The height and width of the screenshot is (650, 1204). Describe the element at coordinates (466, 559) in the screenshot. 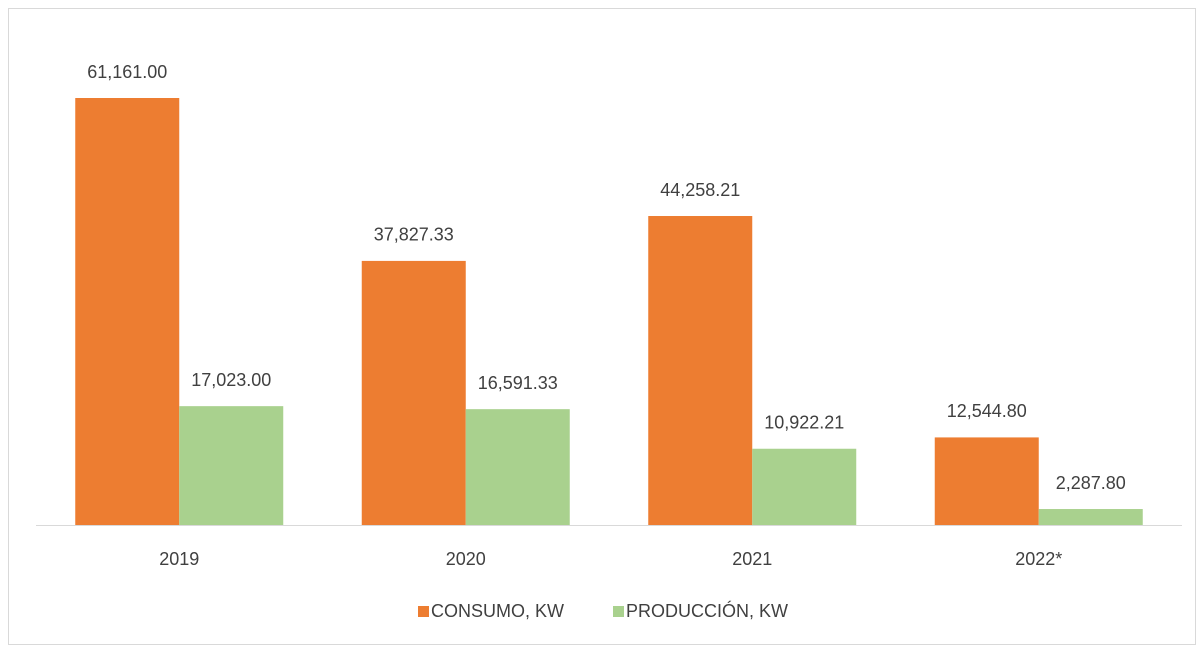

I see `x-tick-label: 2020` at that location.